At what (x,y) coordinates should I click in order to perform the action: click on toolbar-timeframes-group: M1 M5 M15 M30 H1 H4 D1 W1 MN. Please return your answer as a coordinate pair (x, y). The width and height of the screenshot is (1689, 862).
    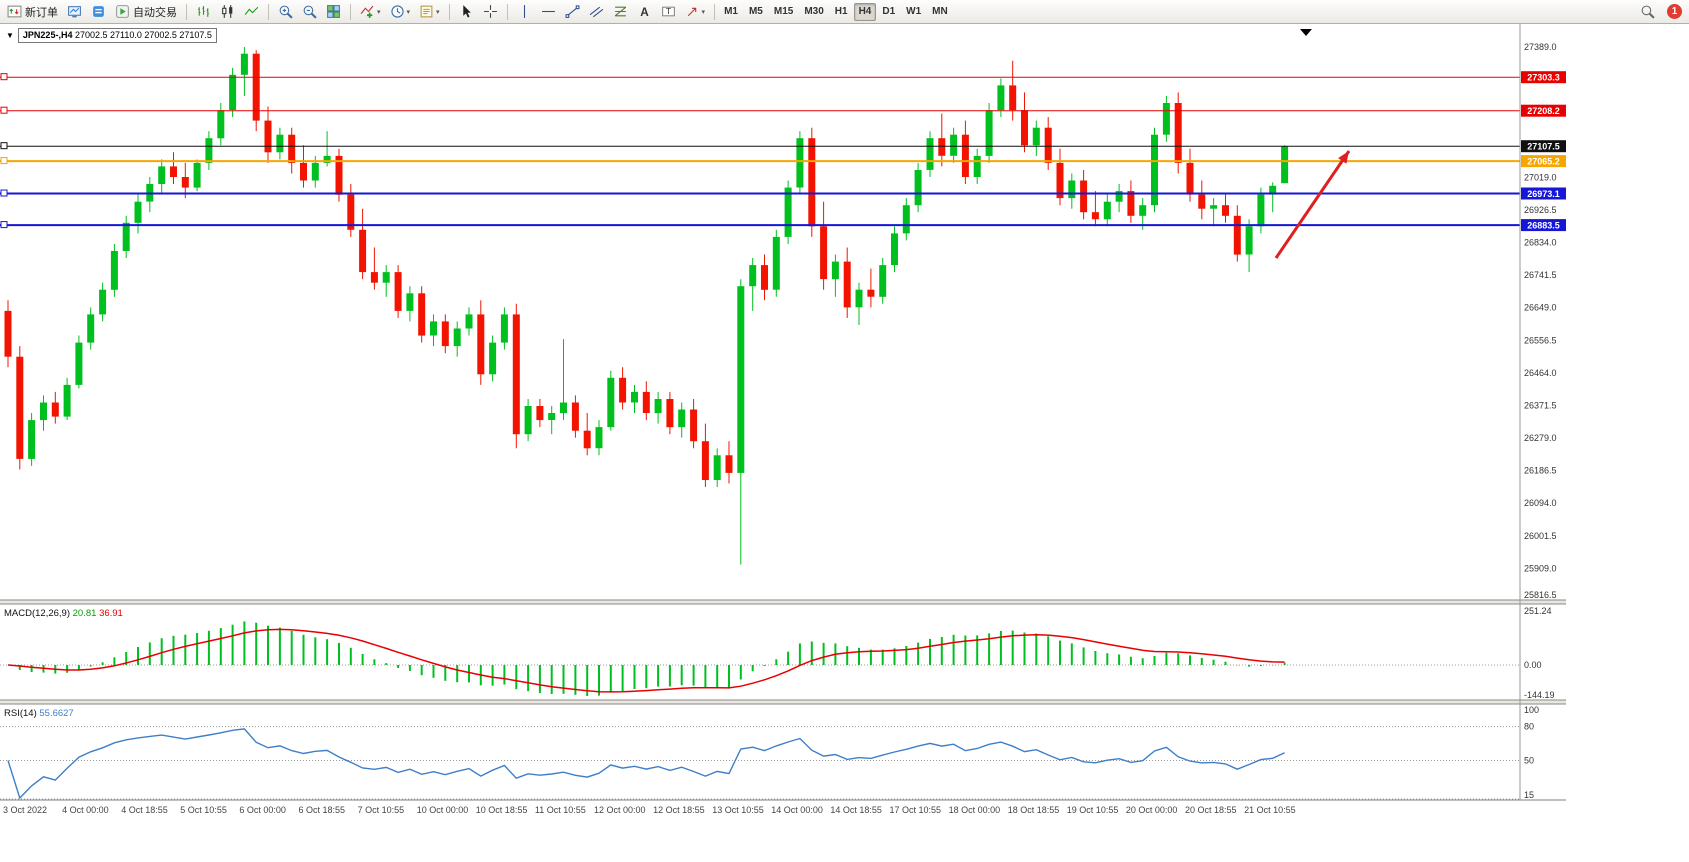
    Looking at the image, I should click on (836, 11).